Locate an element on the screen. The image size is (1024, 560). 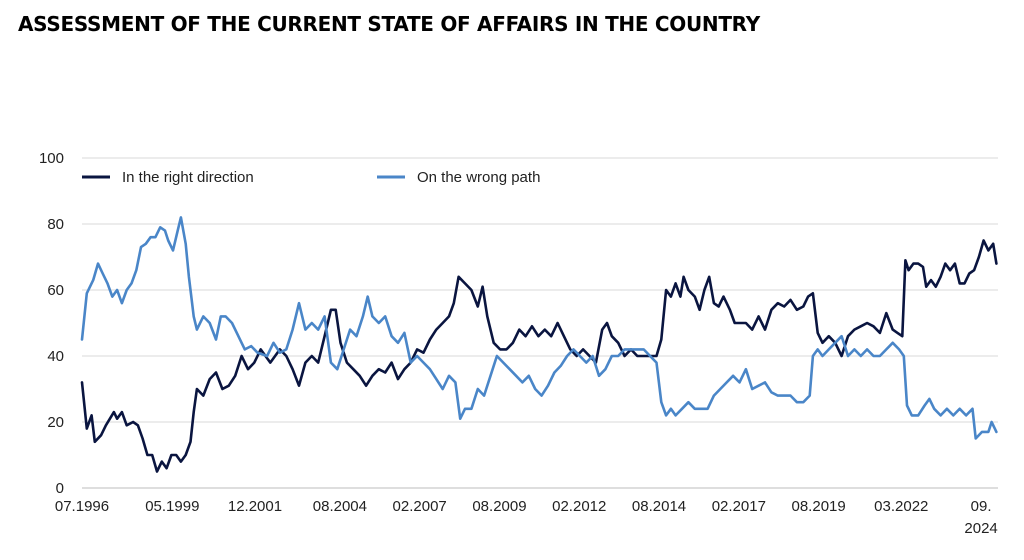
x-tick-label: 05.1999 is located at coordinates (172, 506).